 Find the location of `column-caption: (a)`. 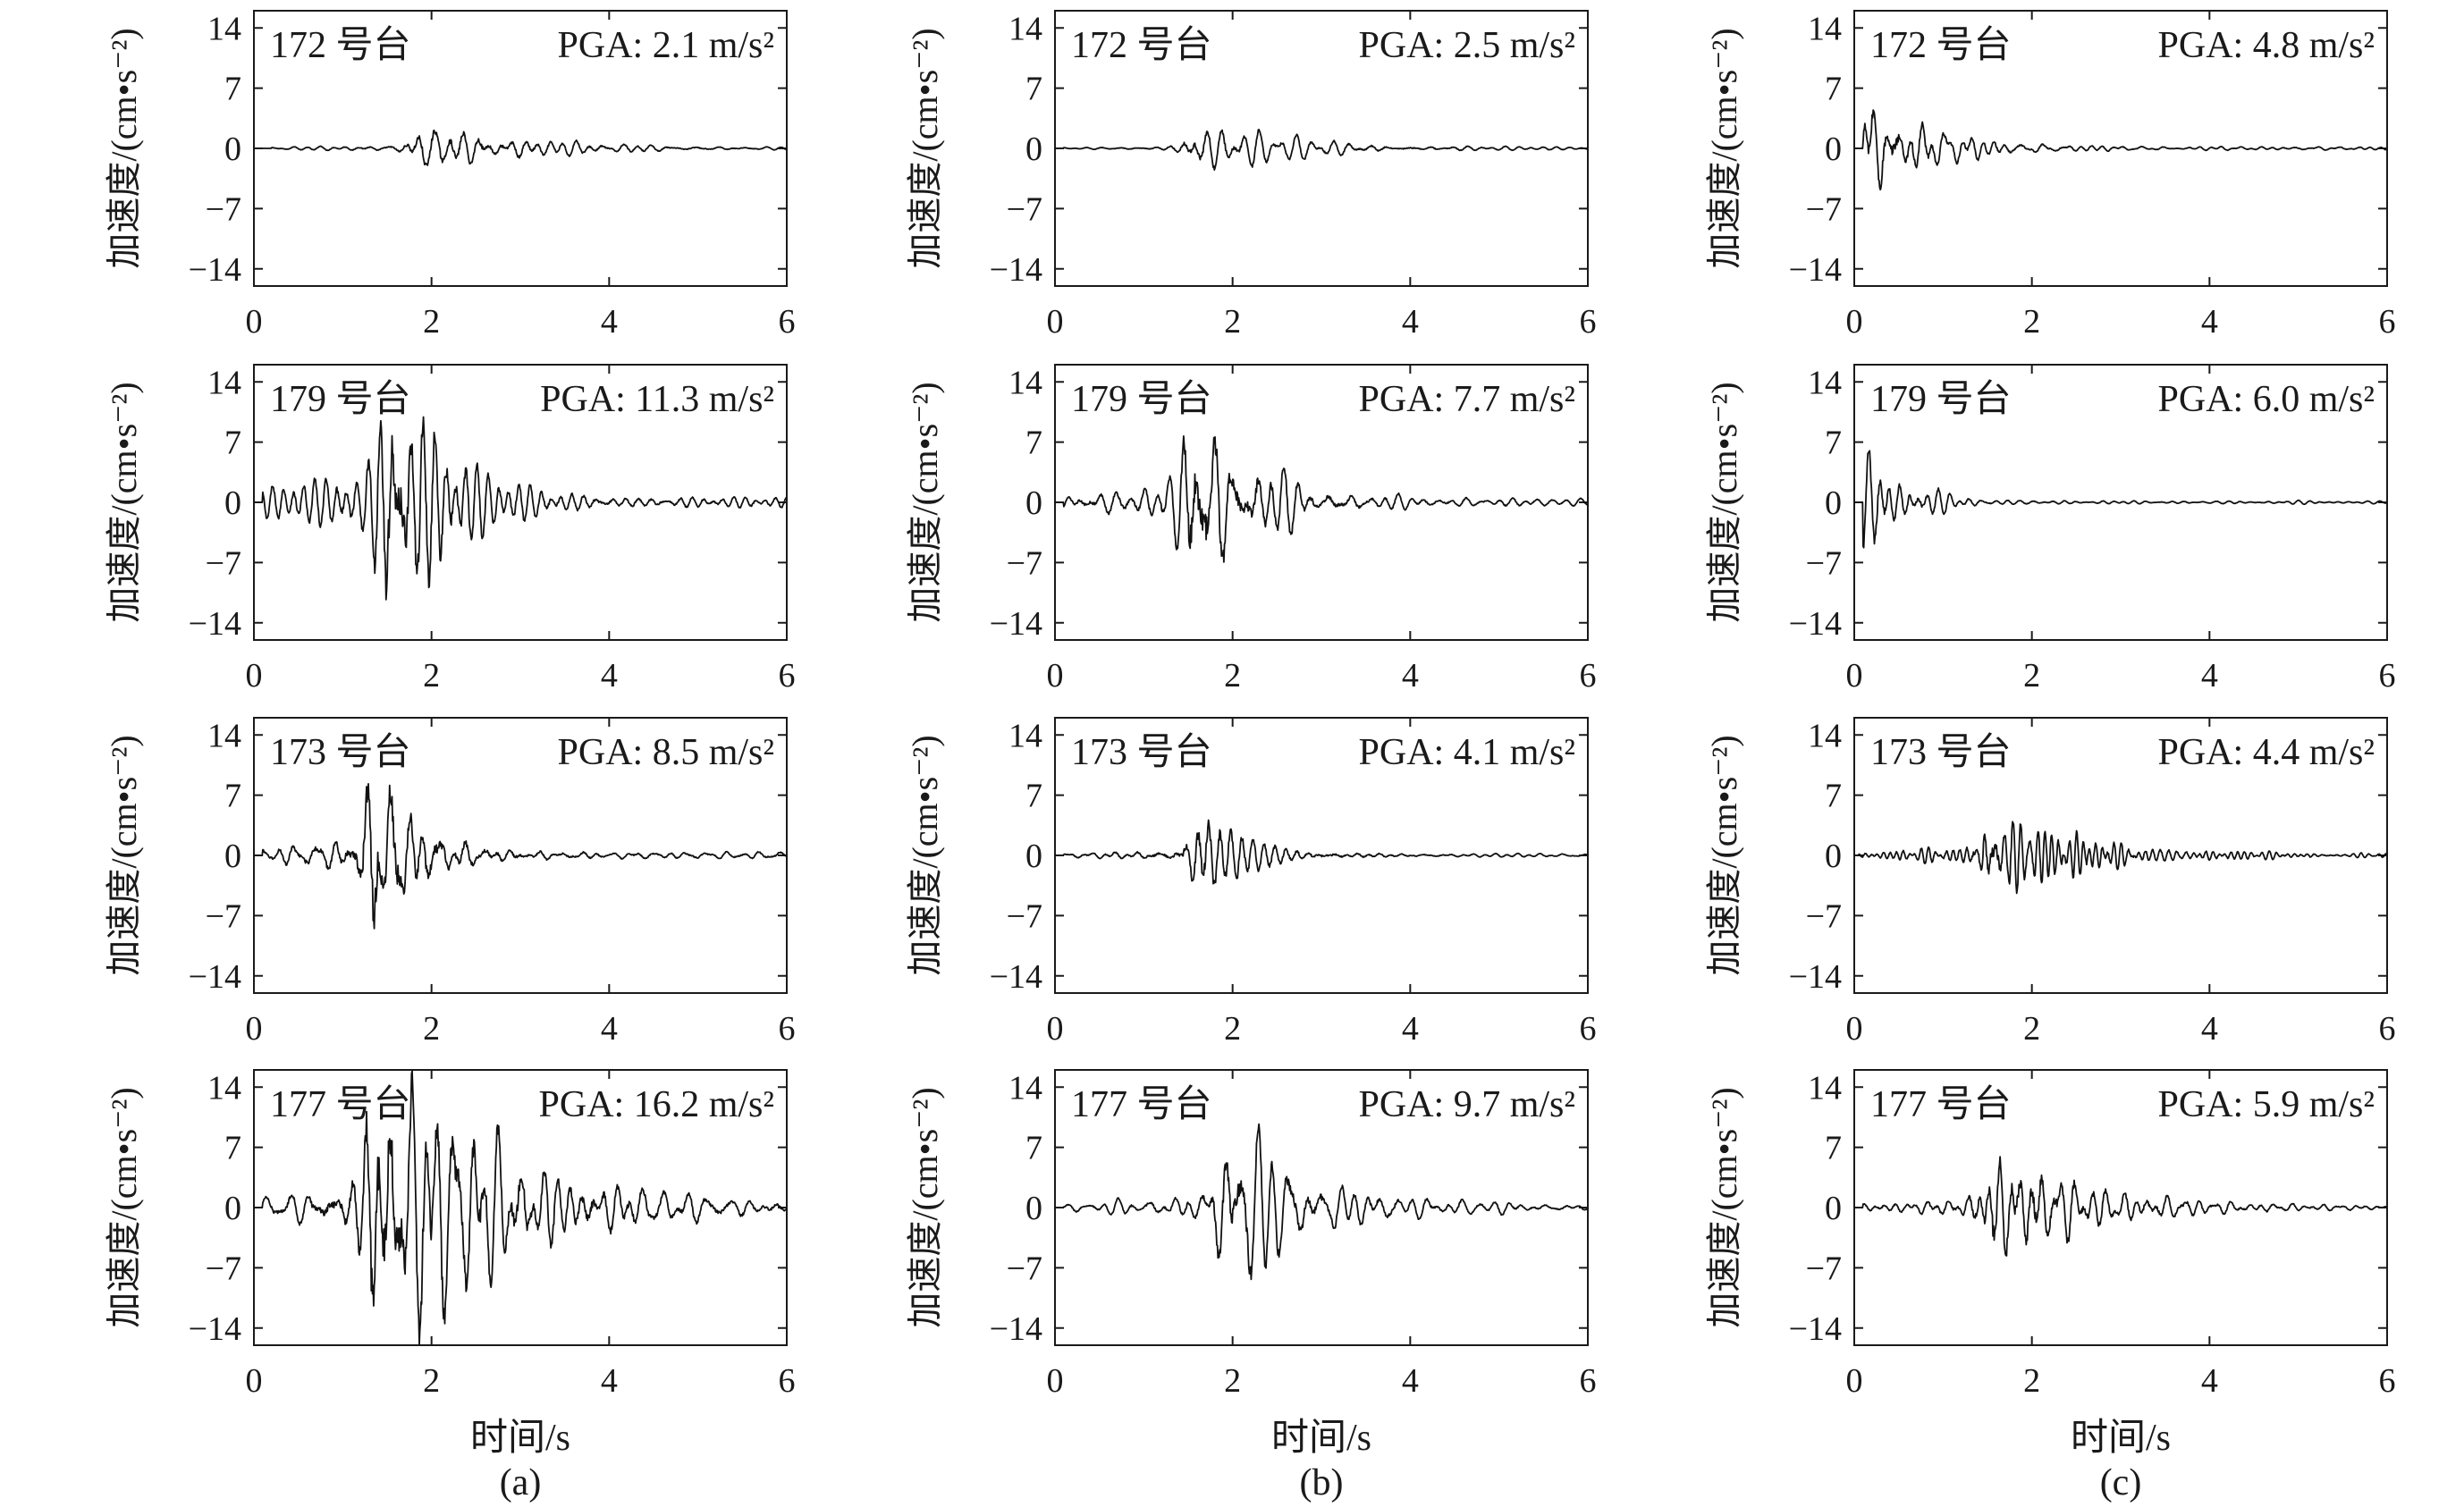

column-caption: (a) is located at coordinates (521, 1482).